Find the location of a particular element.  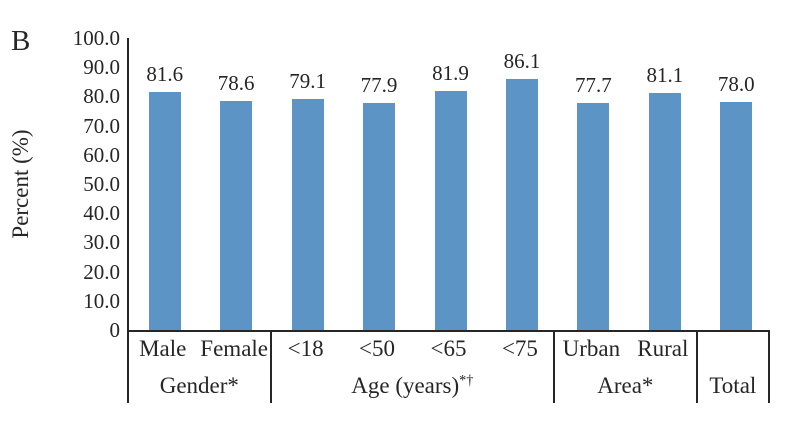

y-tick-label: 60.0 is located at coordinates (101, 154).